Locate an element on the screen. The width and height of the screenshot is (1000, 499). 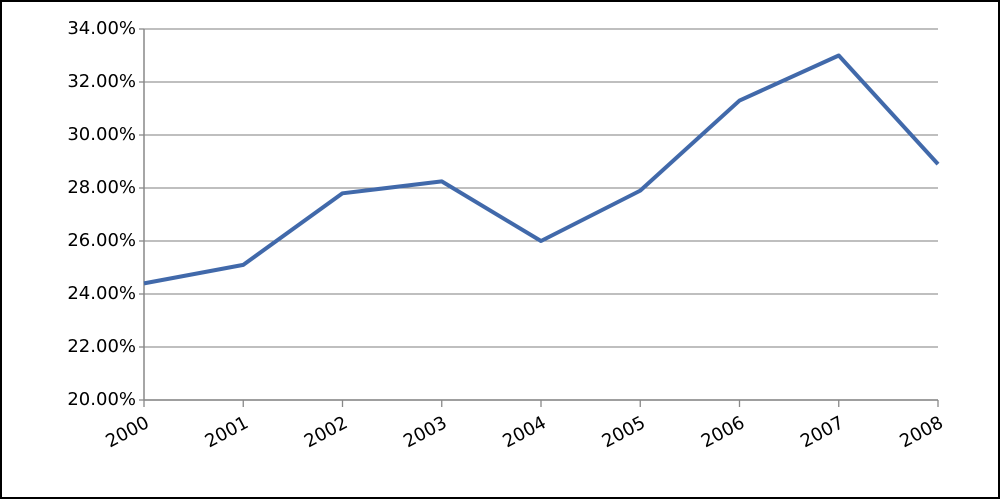
y-tick-label: 24.00% is located at coordinates (101, 293).